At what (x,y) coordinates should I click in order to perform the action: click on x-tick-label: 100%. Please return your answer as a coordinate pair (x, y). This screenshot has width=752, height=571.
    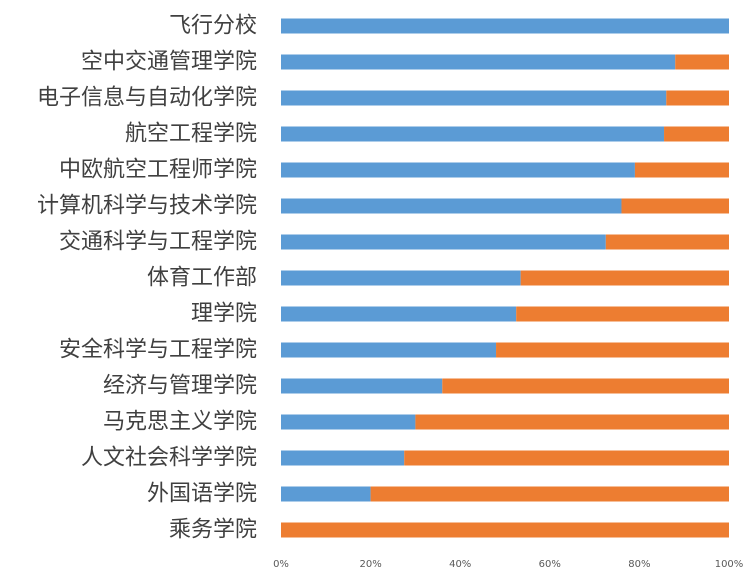
    Looking at the image, I should click on (729, 564).